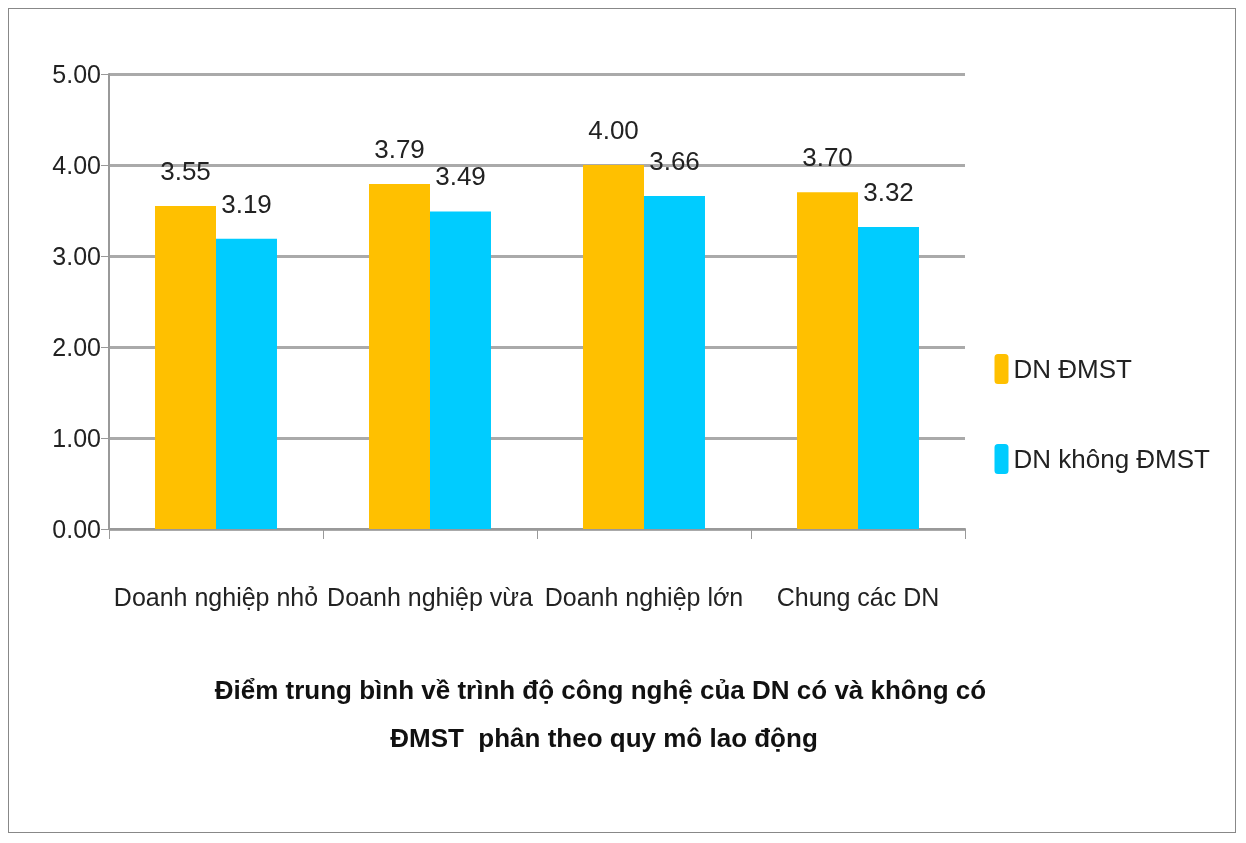  What do you see at coordinates (460, 176) in the screenshot?
I see `data-label: 3.49` at bounding box center [460, 176].